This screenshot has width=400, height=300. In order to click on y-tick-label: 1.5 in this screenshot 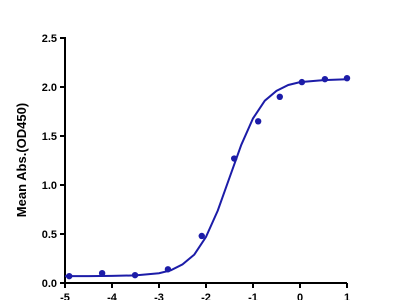, I will do `click(49, 137)`.